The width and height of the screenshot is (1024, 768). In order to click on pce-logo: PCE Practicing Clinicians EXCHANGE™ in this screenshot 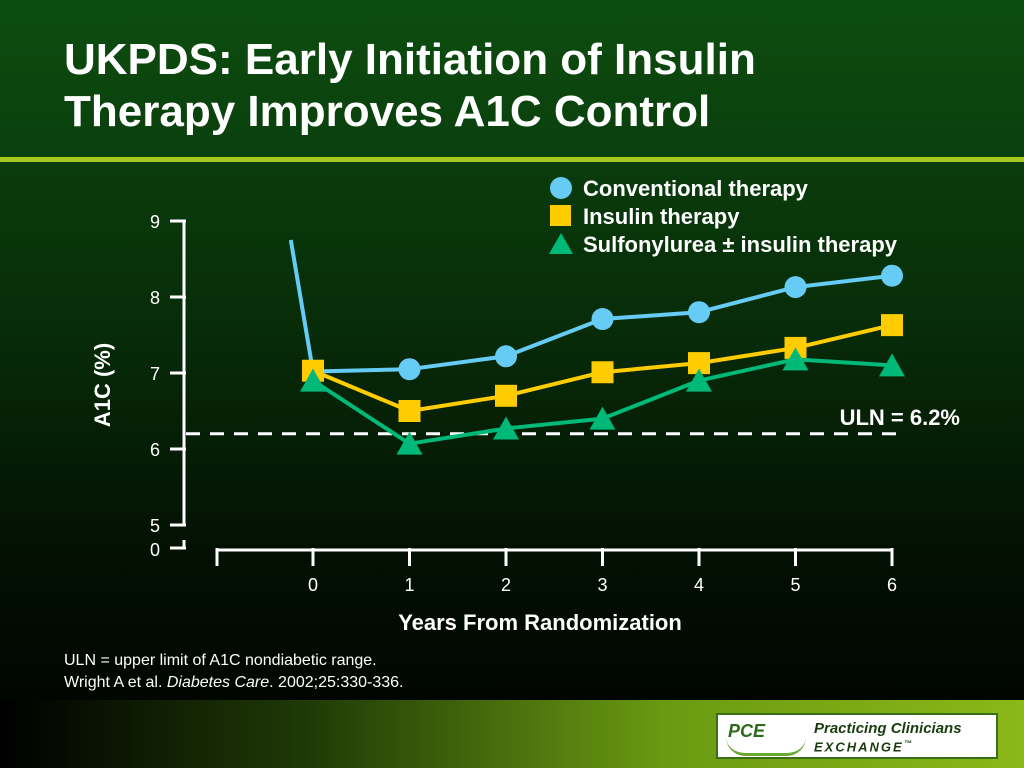, I will do `click(857, 736)`.